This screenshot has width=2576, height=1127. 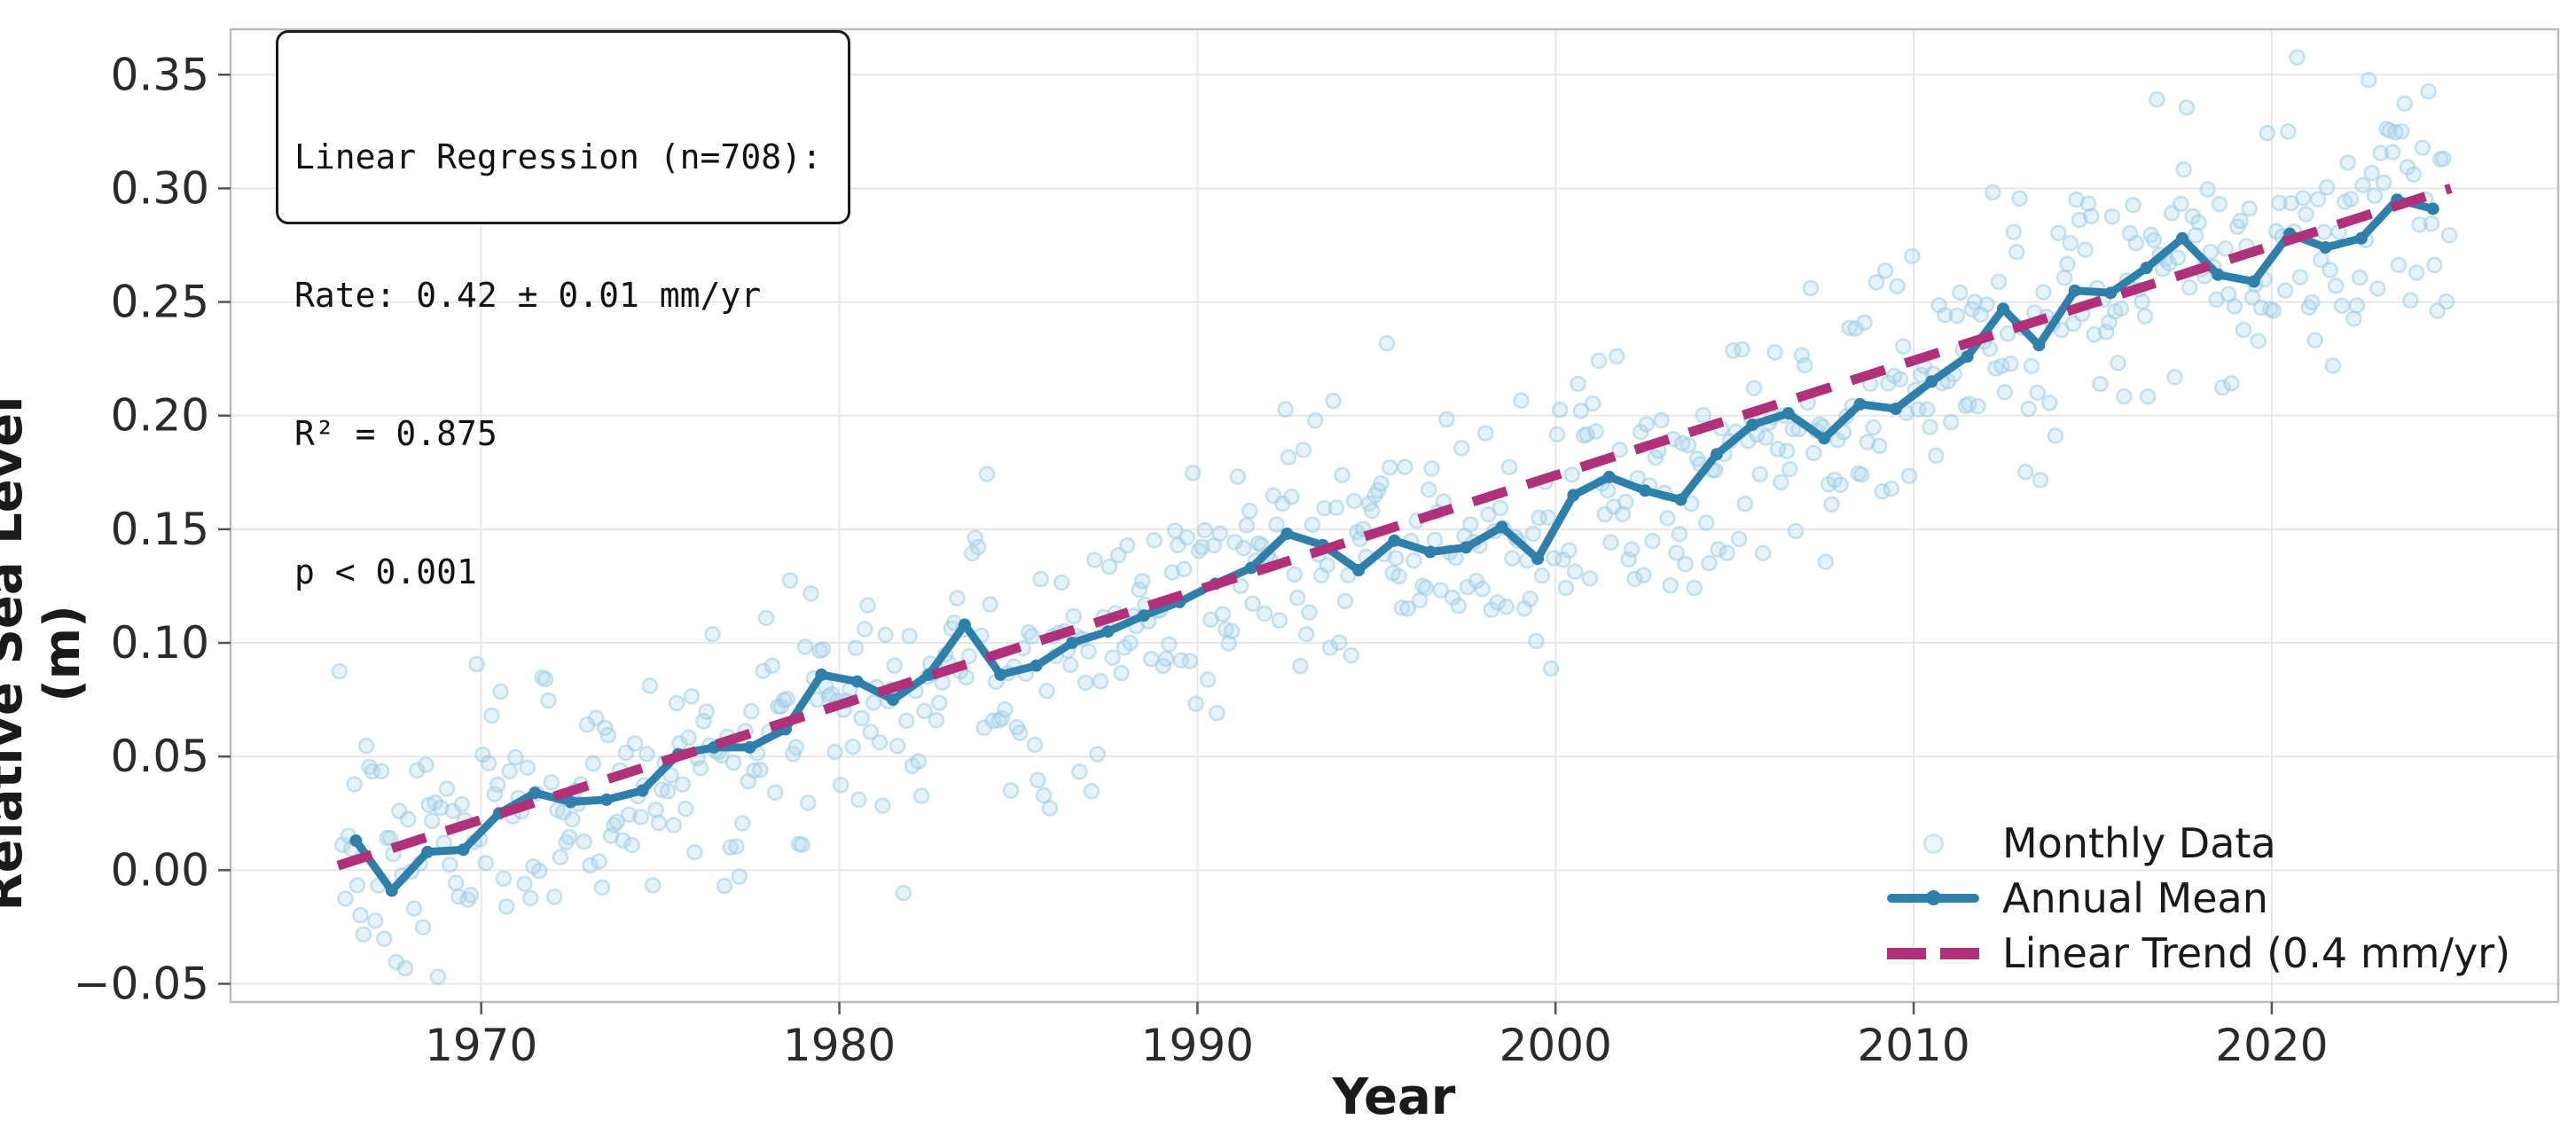 What do you see at coordinates (141, 983) in the screenshot?
I see `svg-text: −0.05` at bounding box center [141, 983].